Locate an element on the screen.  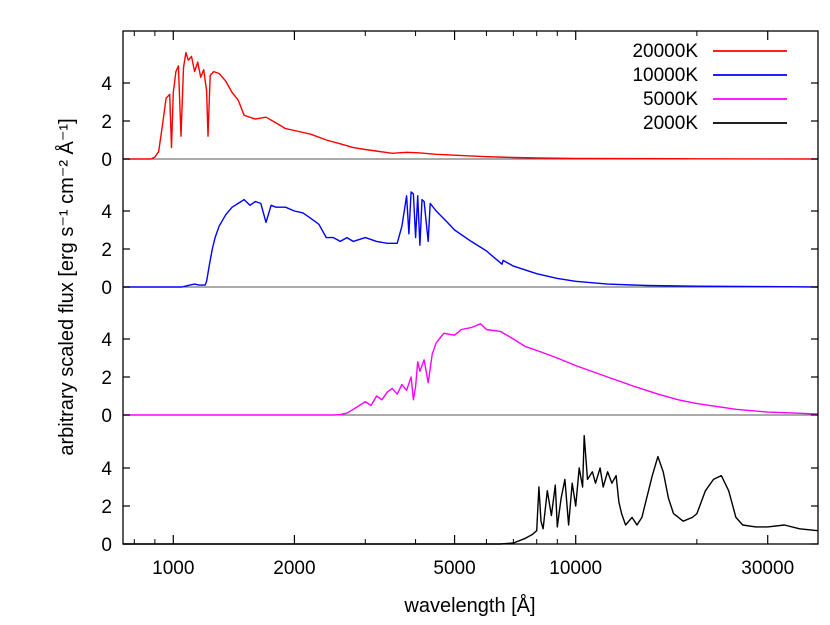
y-tick-label-p2-0: 0 is located at coordinates (106, 288).